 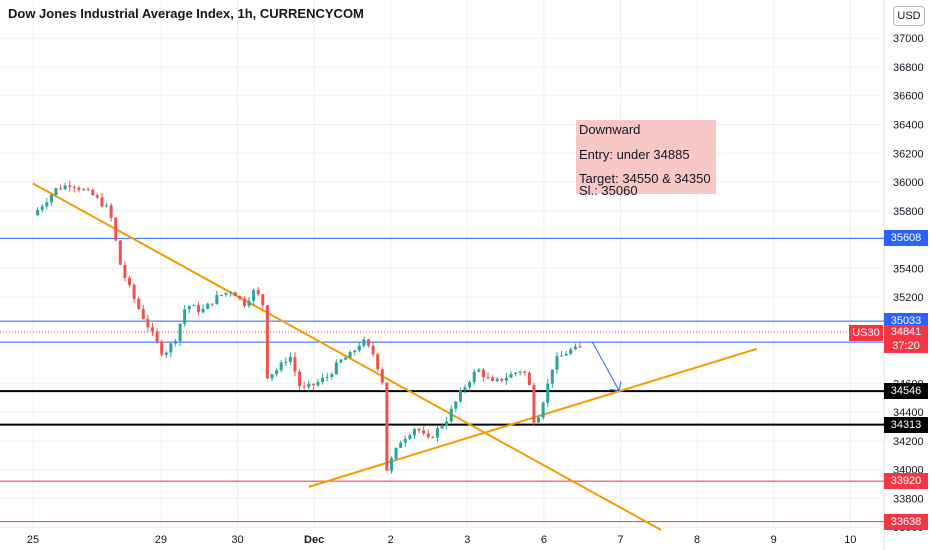 I want to click on x-tick-label: 10, so click(x=850, y=540).